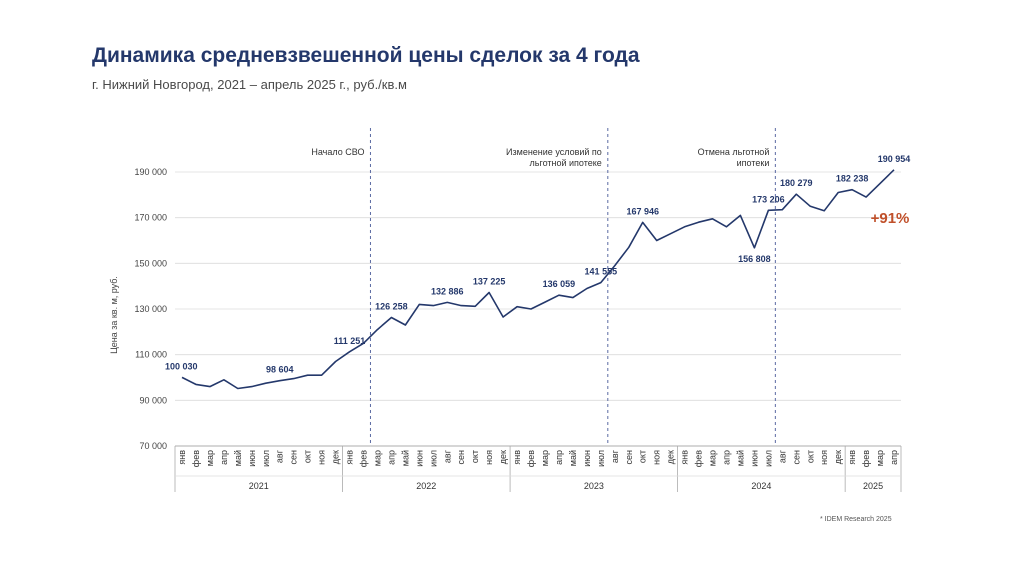  I want to click on year-label: 2022, so click(426, 486).